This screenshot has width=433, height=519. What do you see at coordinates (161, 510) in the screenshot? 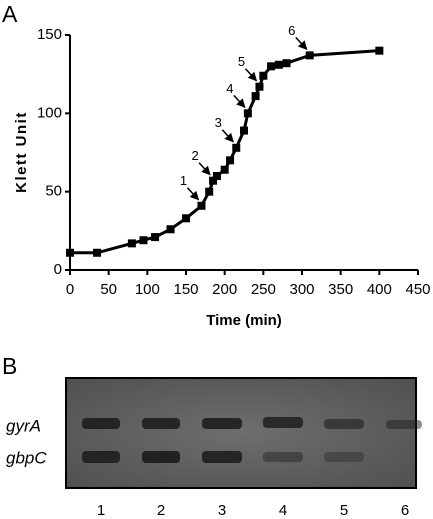
I see `lane-label: 2` at bounding box center [161, 510].